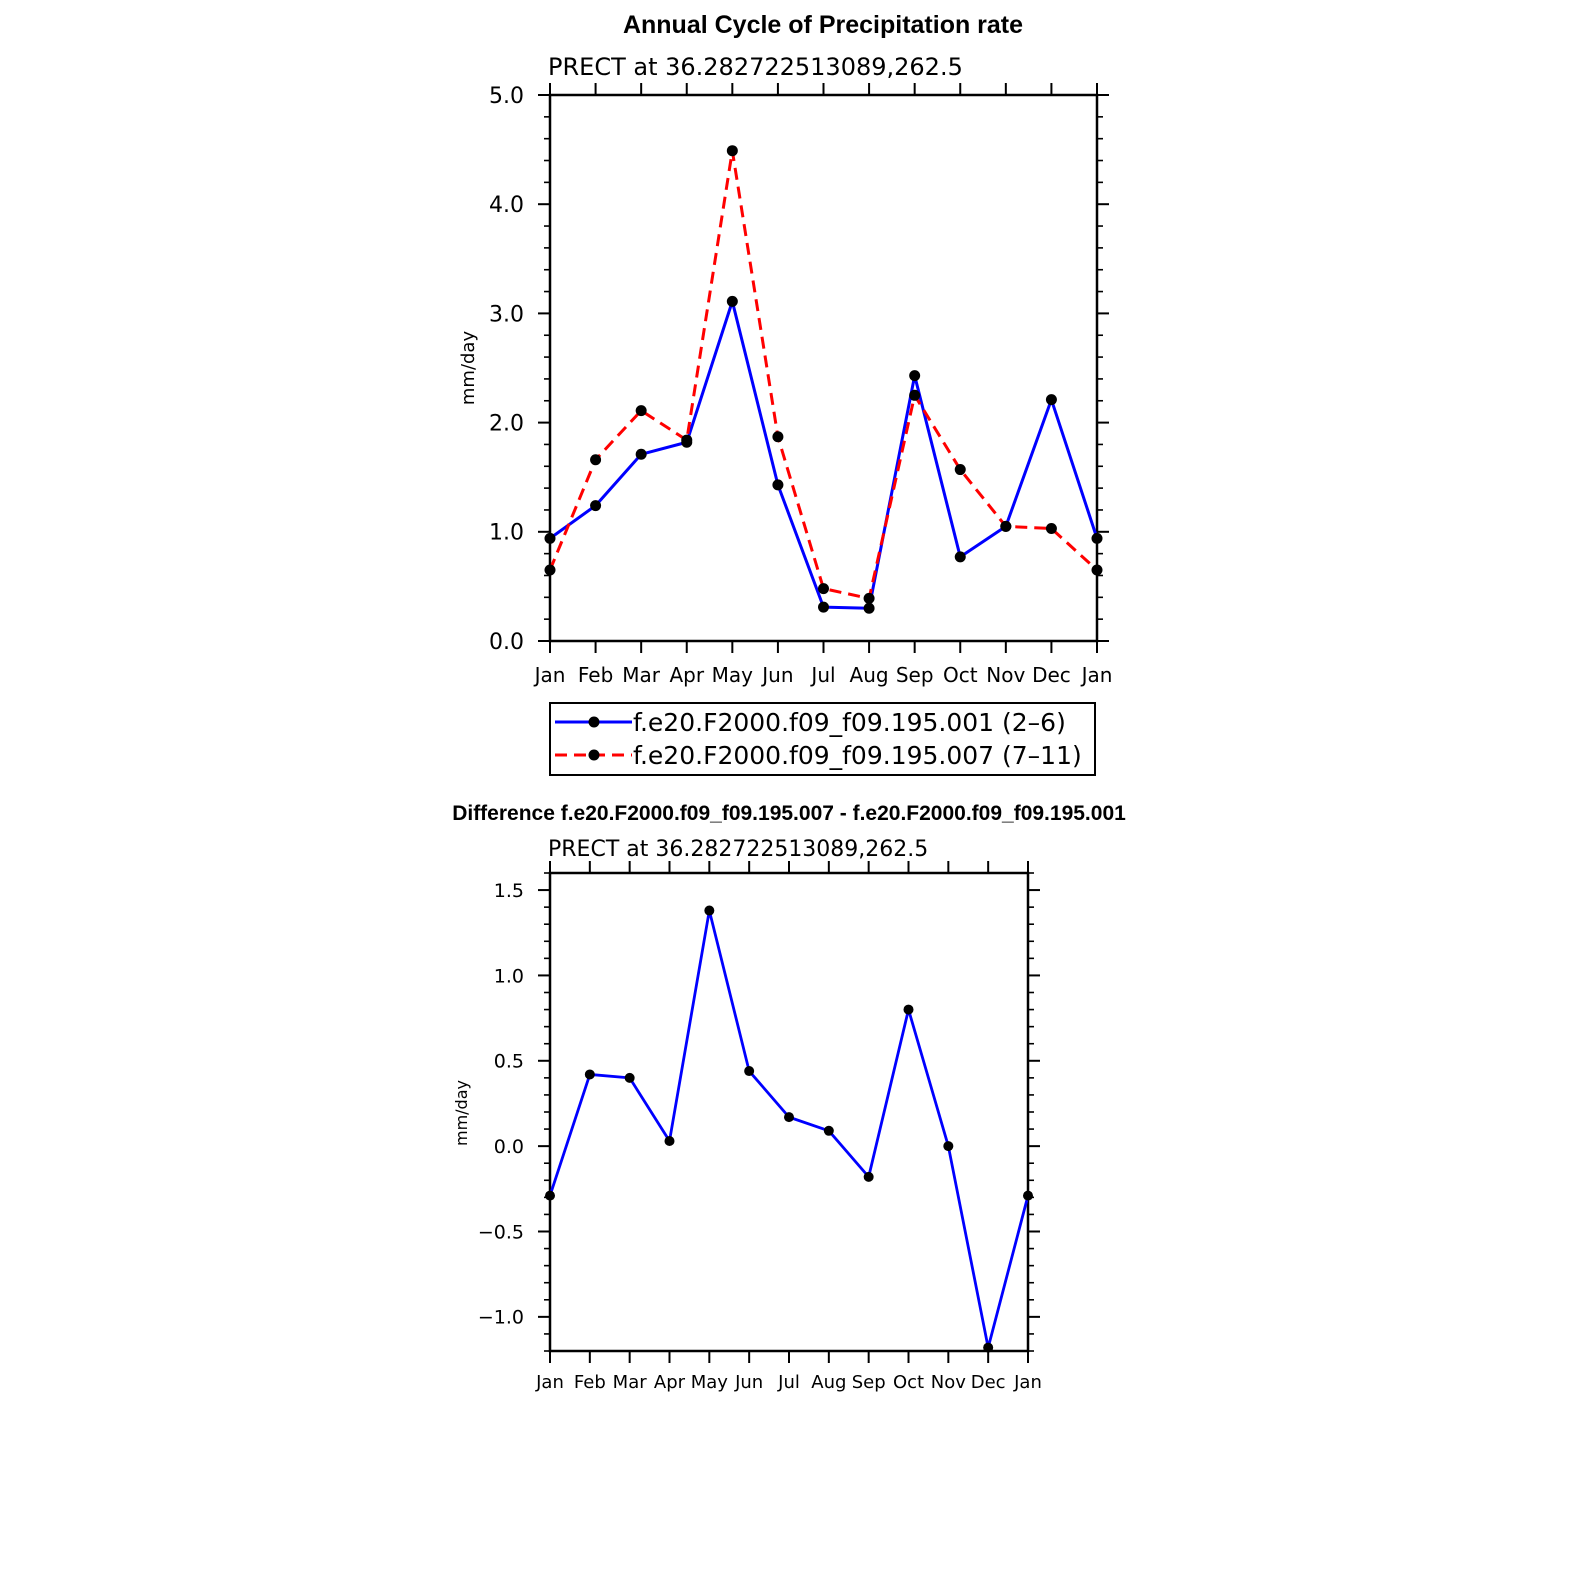 This screenshot has width=1574, height=1574. What do you see at coordinates (823, 25) in the screenshot?
I see `chart-title: Annual Cycle of Precipitation rate` at bounding box center [823, 25].